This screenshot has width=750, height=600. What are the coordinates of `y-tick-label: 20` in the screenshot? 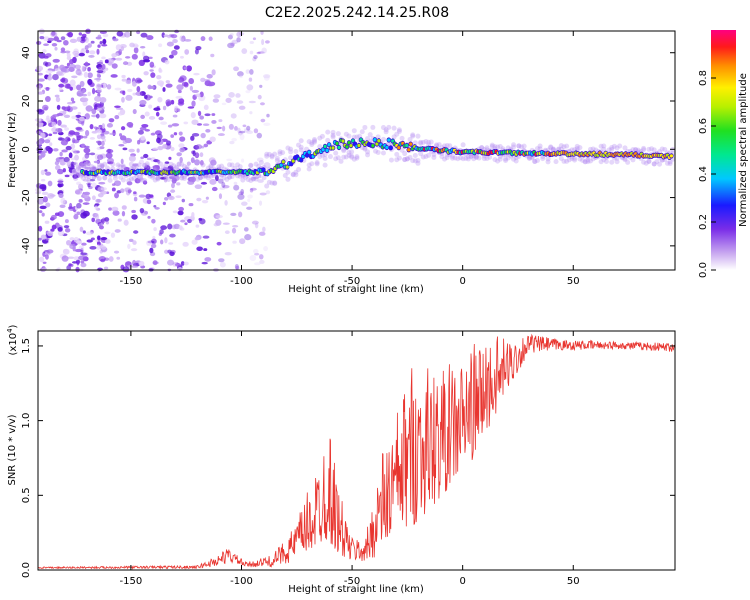 It's located at (26, 101).